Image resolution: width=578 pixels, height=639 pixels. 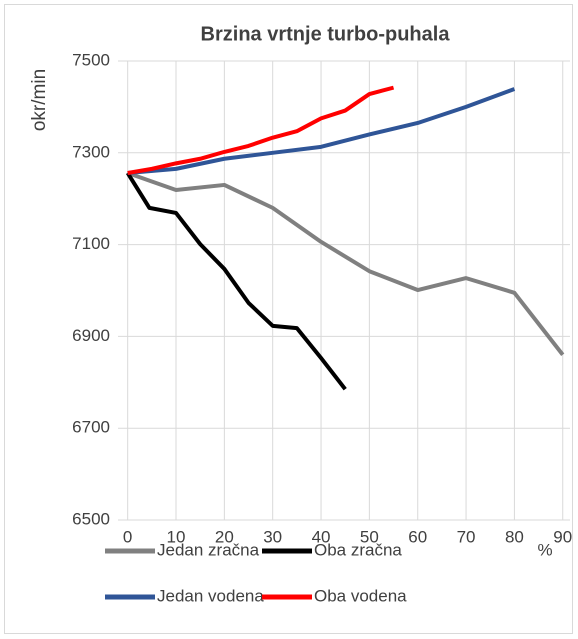 What do you see at coordinates (272, 536) in the screenshot?
I see `x-tick-label: 30` at bounding box center [272, 536].